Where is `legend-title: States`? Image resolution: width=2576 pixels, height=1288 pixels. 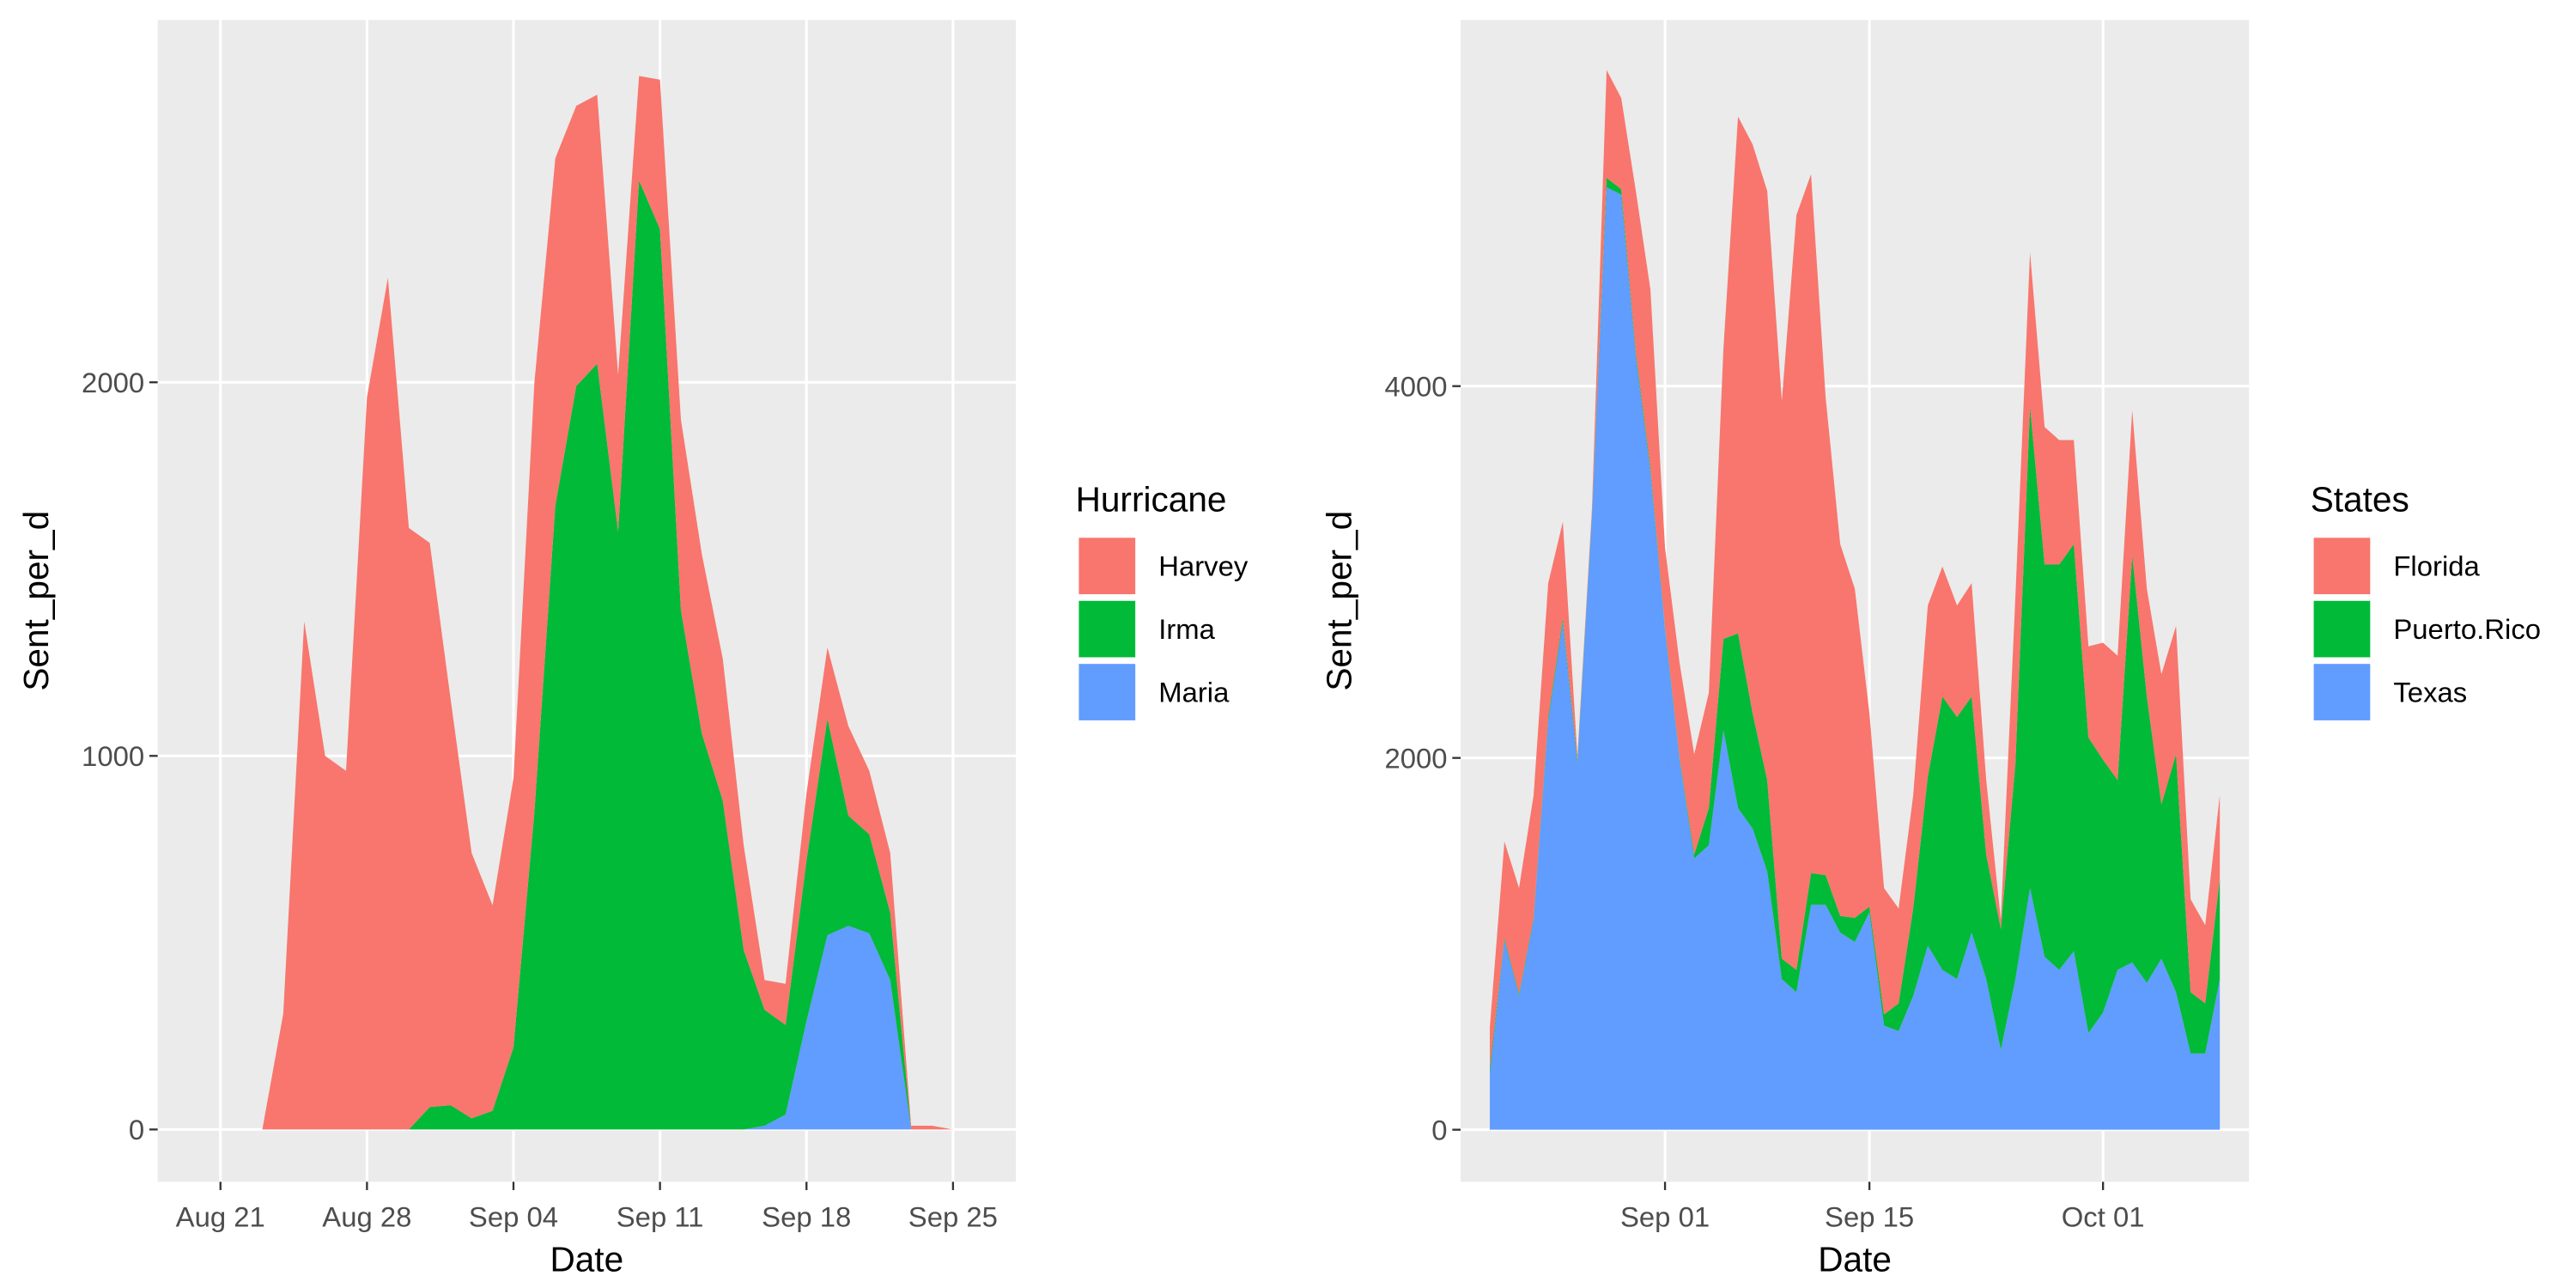
legend-title: States is located at coordinates (2360, 499).